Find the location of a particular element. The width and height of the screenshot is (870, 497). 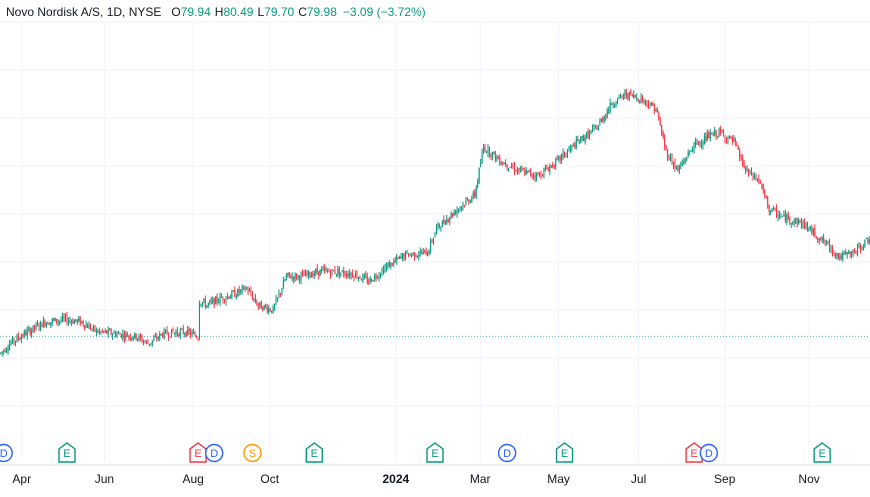

low-label: L is located at coordinates (261, 12).